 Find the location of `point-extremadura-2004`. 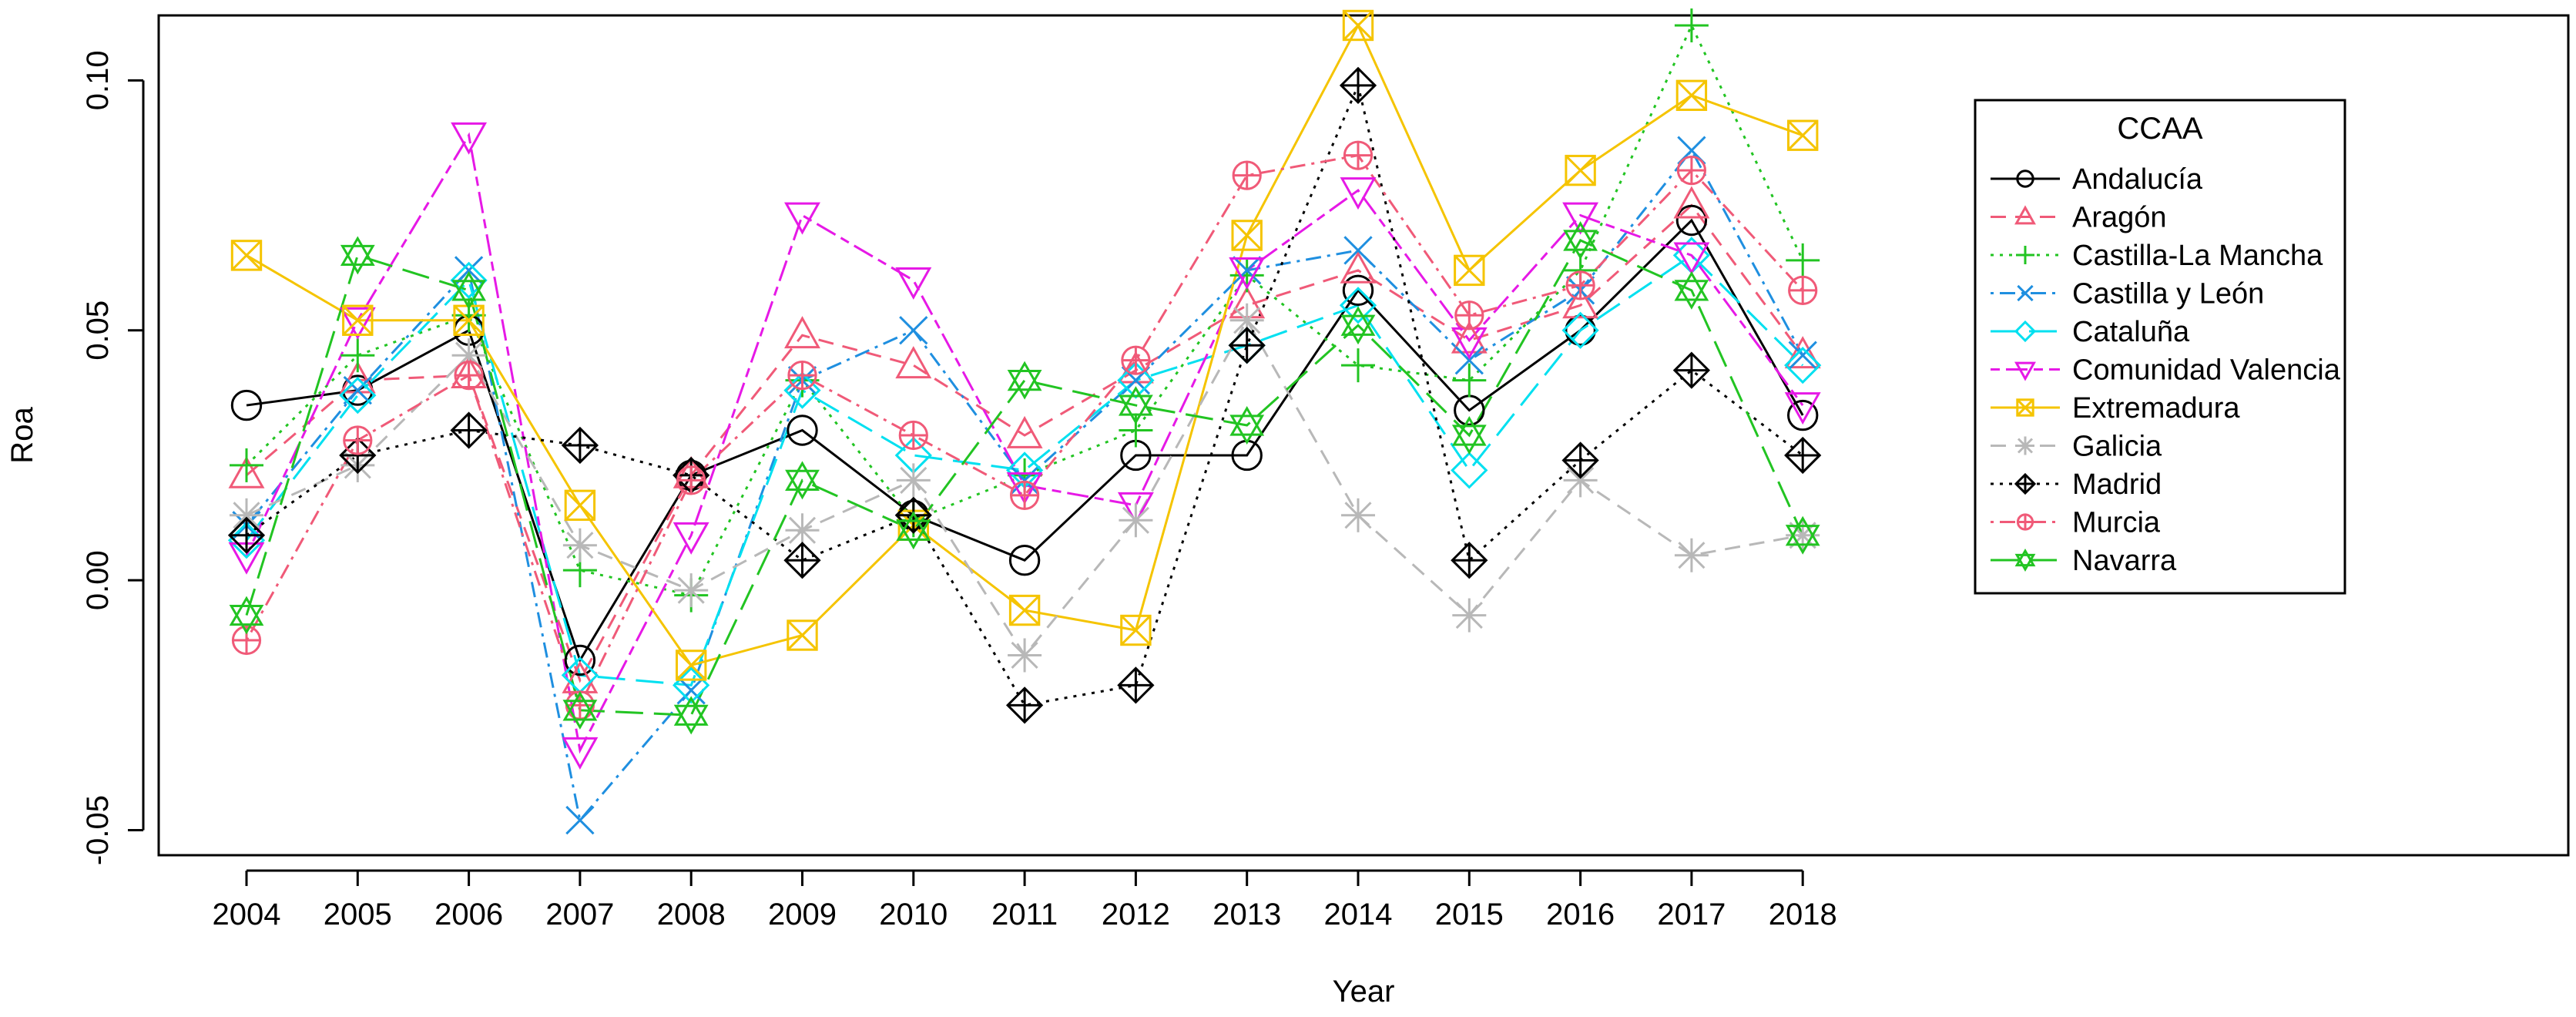

point-extremadura-2004 is located at coordinates (246, 256).